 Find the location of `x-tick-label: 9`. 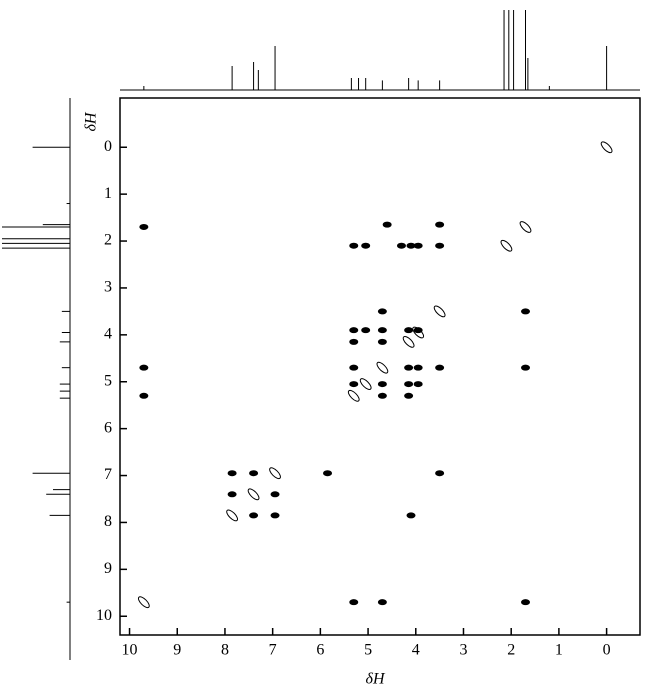

x-tick-label: 9 is located at coordinates (177, 650).